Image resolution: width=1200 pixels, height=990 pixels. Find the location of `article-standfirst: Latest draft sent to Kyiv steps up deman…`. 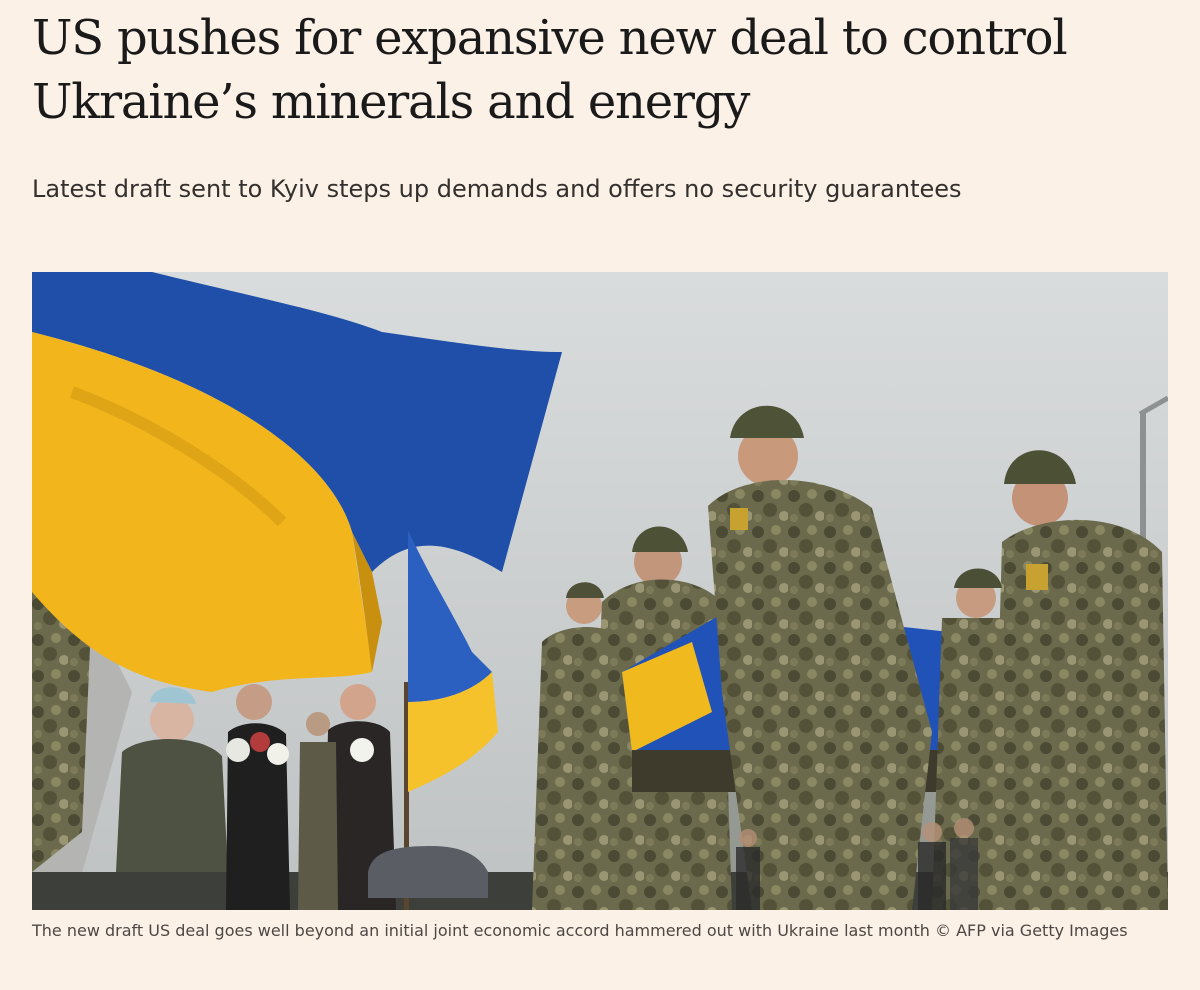

article-standfirst: Latest draft sent to Kyiv steps up deman… is located at coordinates (497, 189).